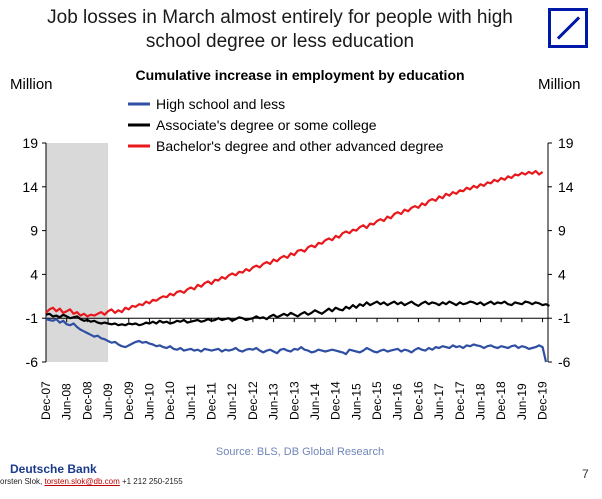 Image resolution: width=602 pixels, height=499 pixels. I want to click on x-tick-label: Jun-11, so click(191, 402).